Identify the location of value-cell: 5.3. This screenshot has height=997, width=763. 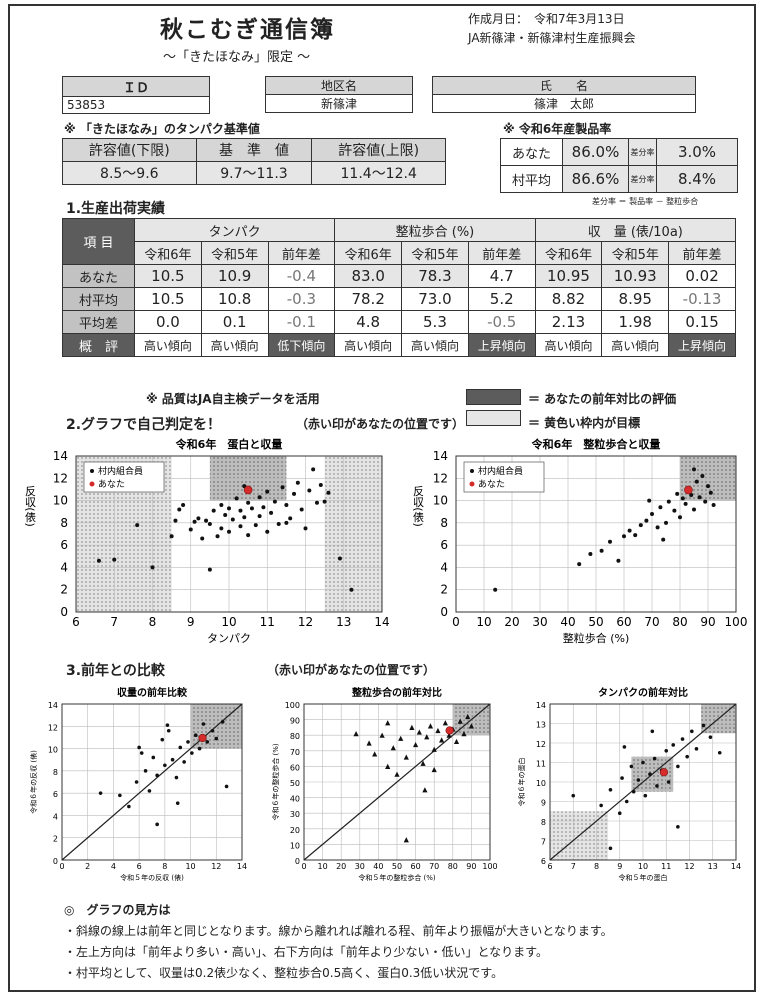
(435, 322).